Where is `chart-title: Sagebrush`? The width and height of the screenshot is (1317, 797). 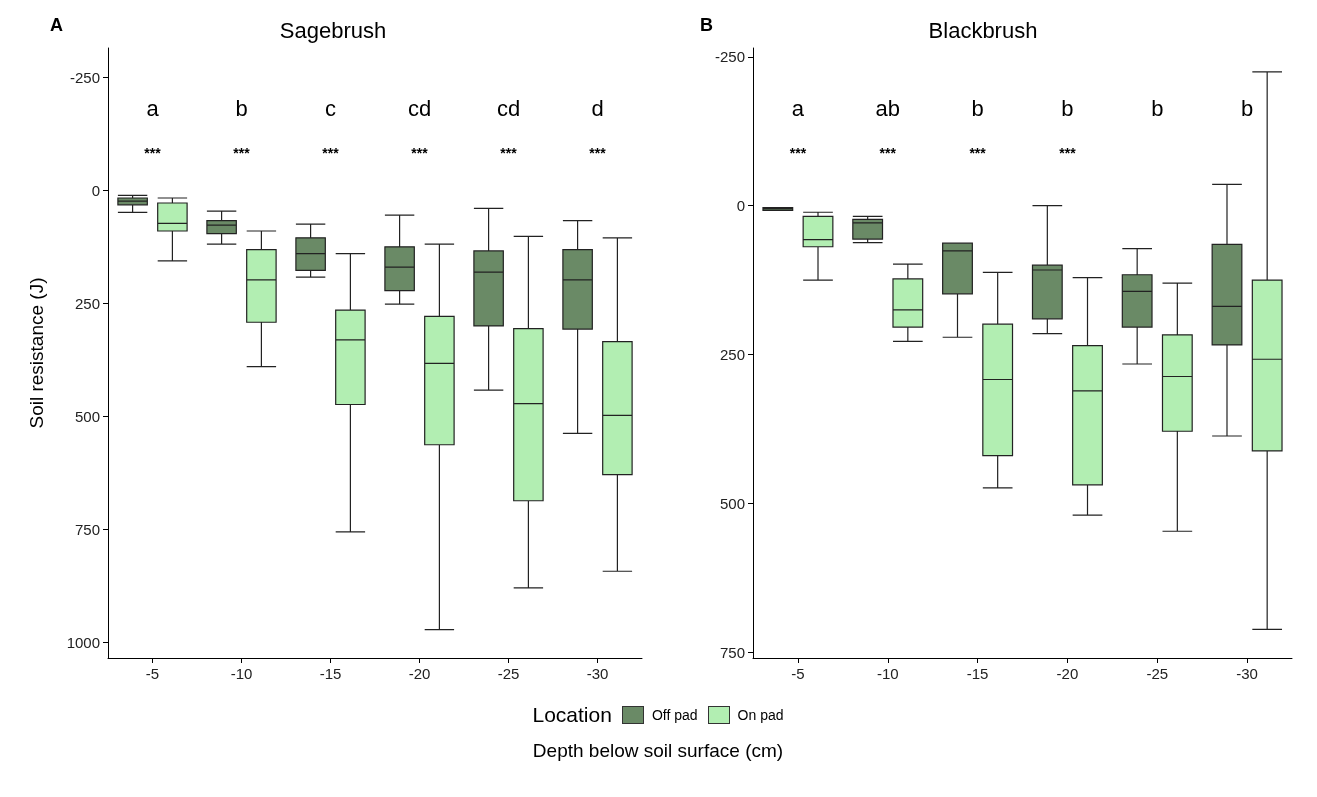
chart-title: Sagebrush is located at coordinates (333, 30).